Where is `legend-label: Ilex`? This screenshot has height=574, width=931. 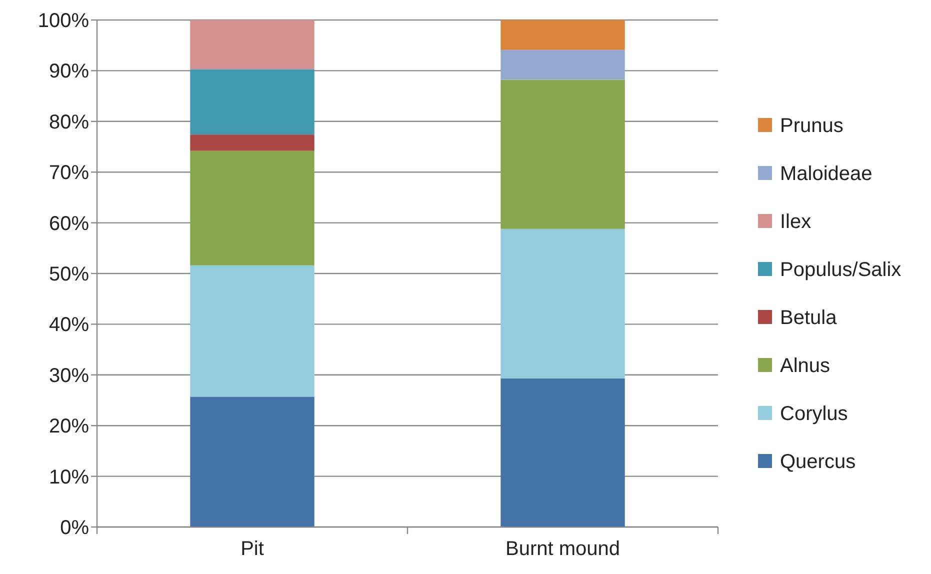
legend-label: Ilex is located at coordinates (796, 222).